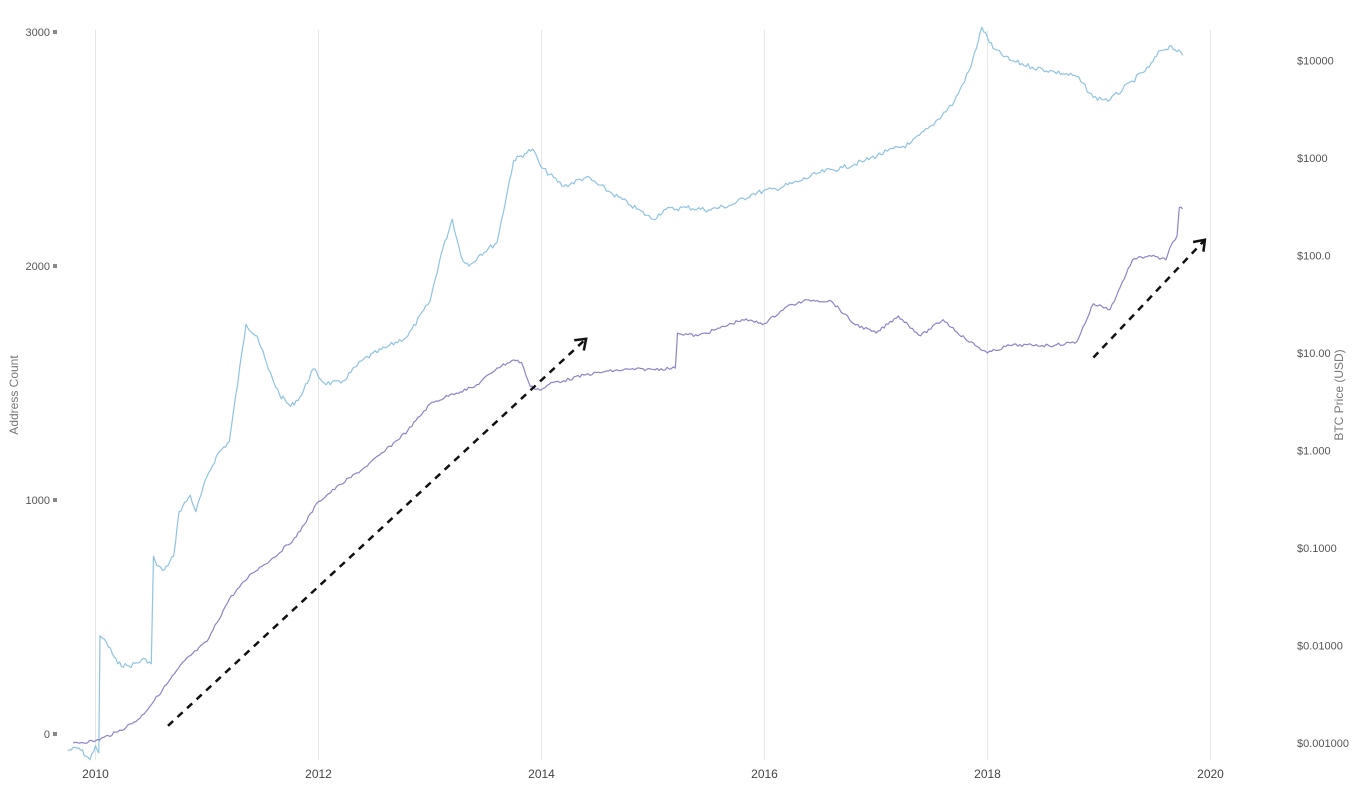 The width and height of the screenshot is (1358, 786). I want to click on right-tick-label: $1.000, so click(1314, 452).